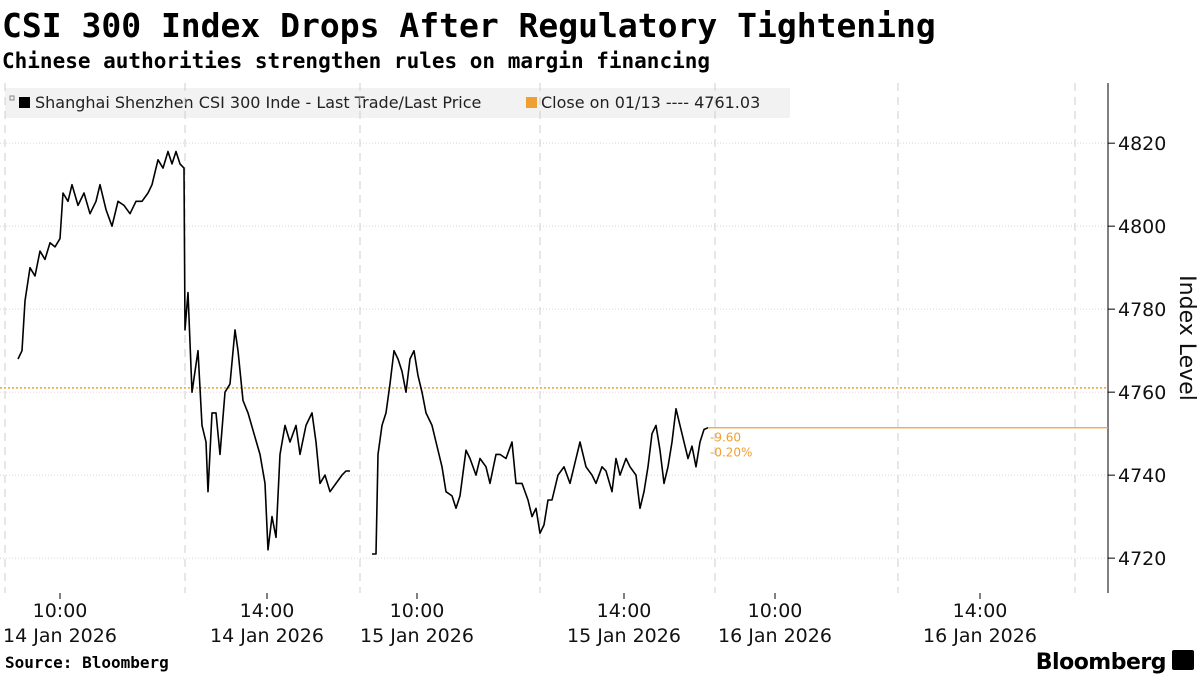 This screenshot has height=675, width=1200. I want to click on brand-icon, so click(1183, 660).